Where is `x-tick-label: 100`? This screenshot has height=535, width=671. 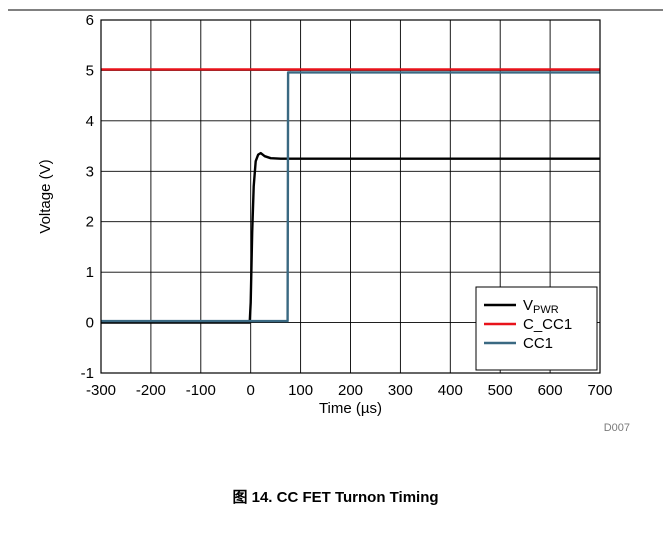
x-tick-label: 100 is located at coordinates (300, 390).